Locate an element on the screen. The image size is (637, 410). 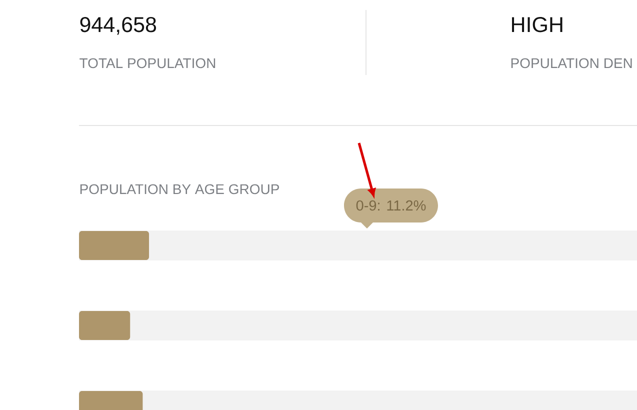
text: TOTAL POPULATION is located at coordinates (148, 63).